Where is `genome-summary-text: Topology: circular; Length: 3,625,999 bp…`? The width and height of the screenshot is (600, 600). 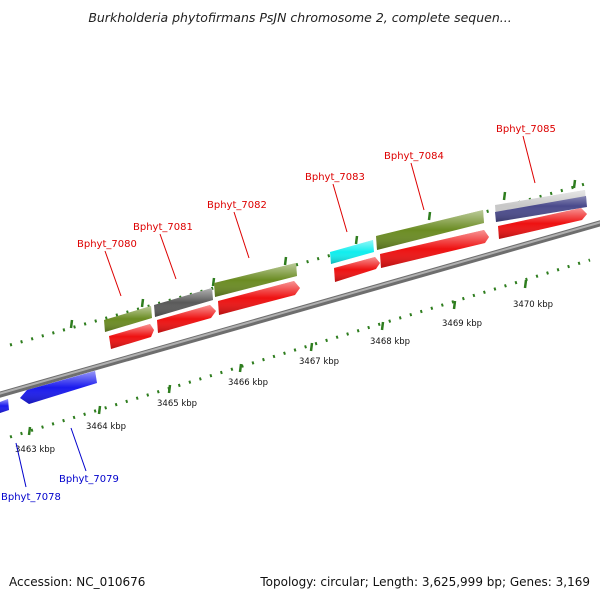
genome-summary-text: Topology: circular; Length: 3,625,999 bp… is located at coordinates (425, 582).